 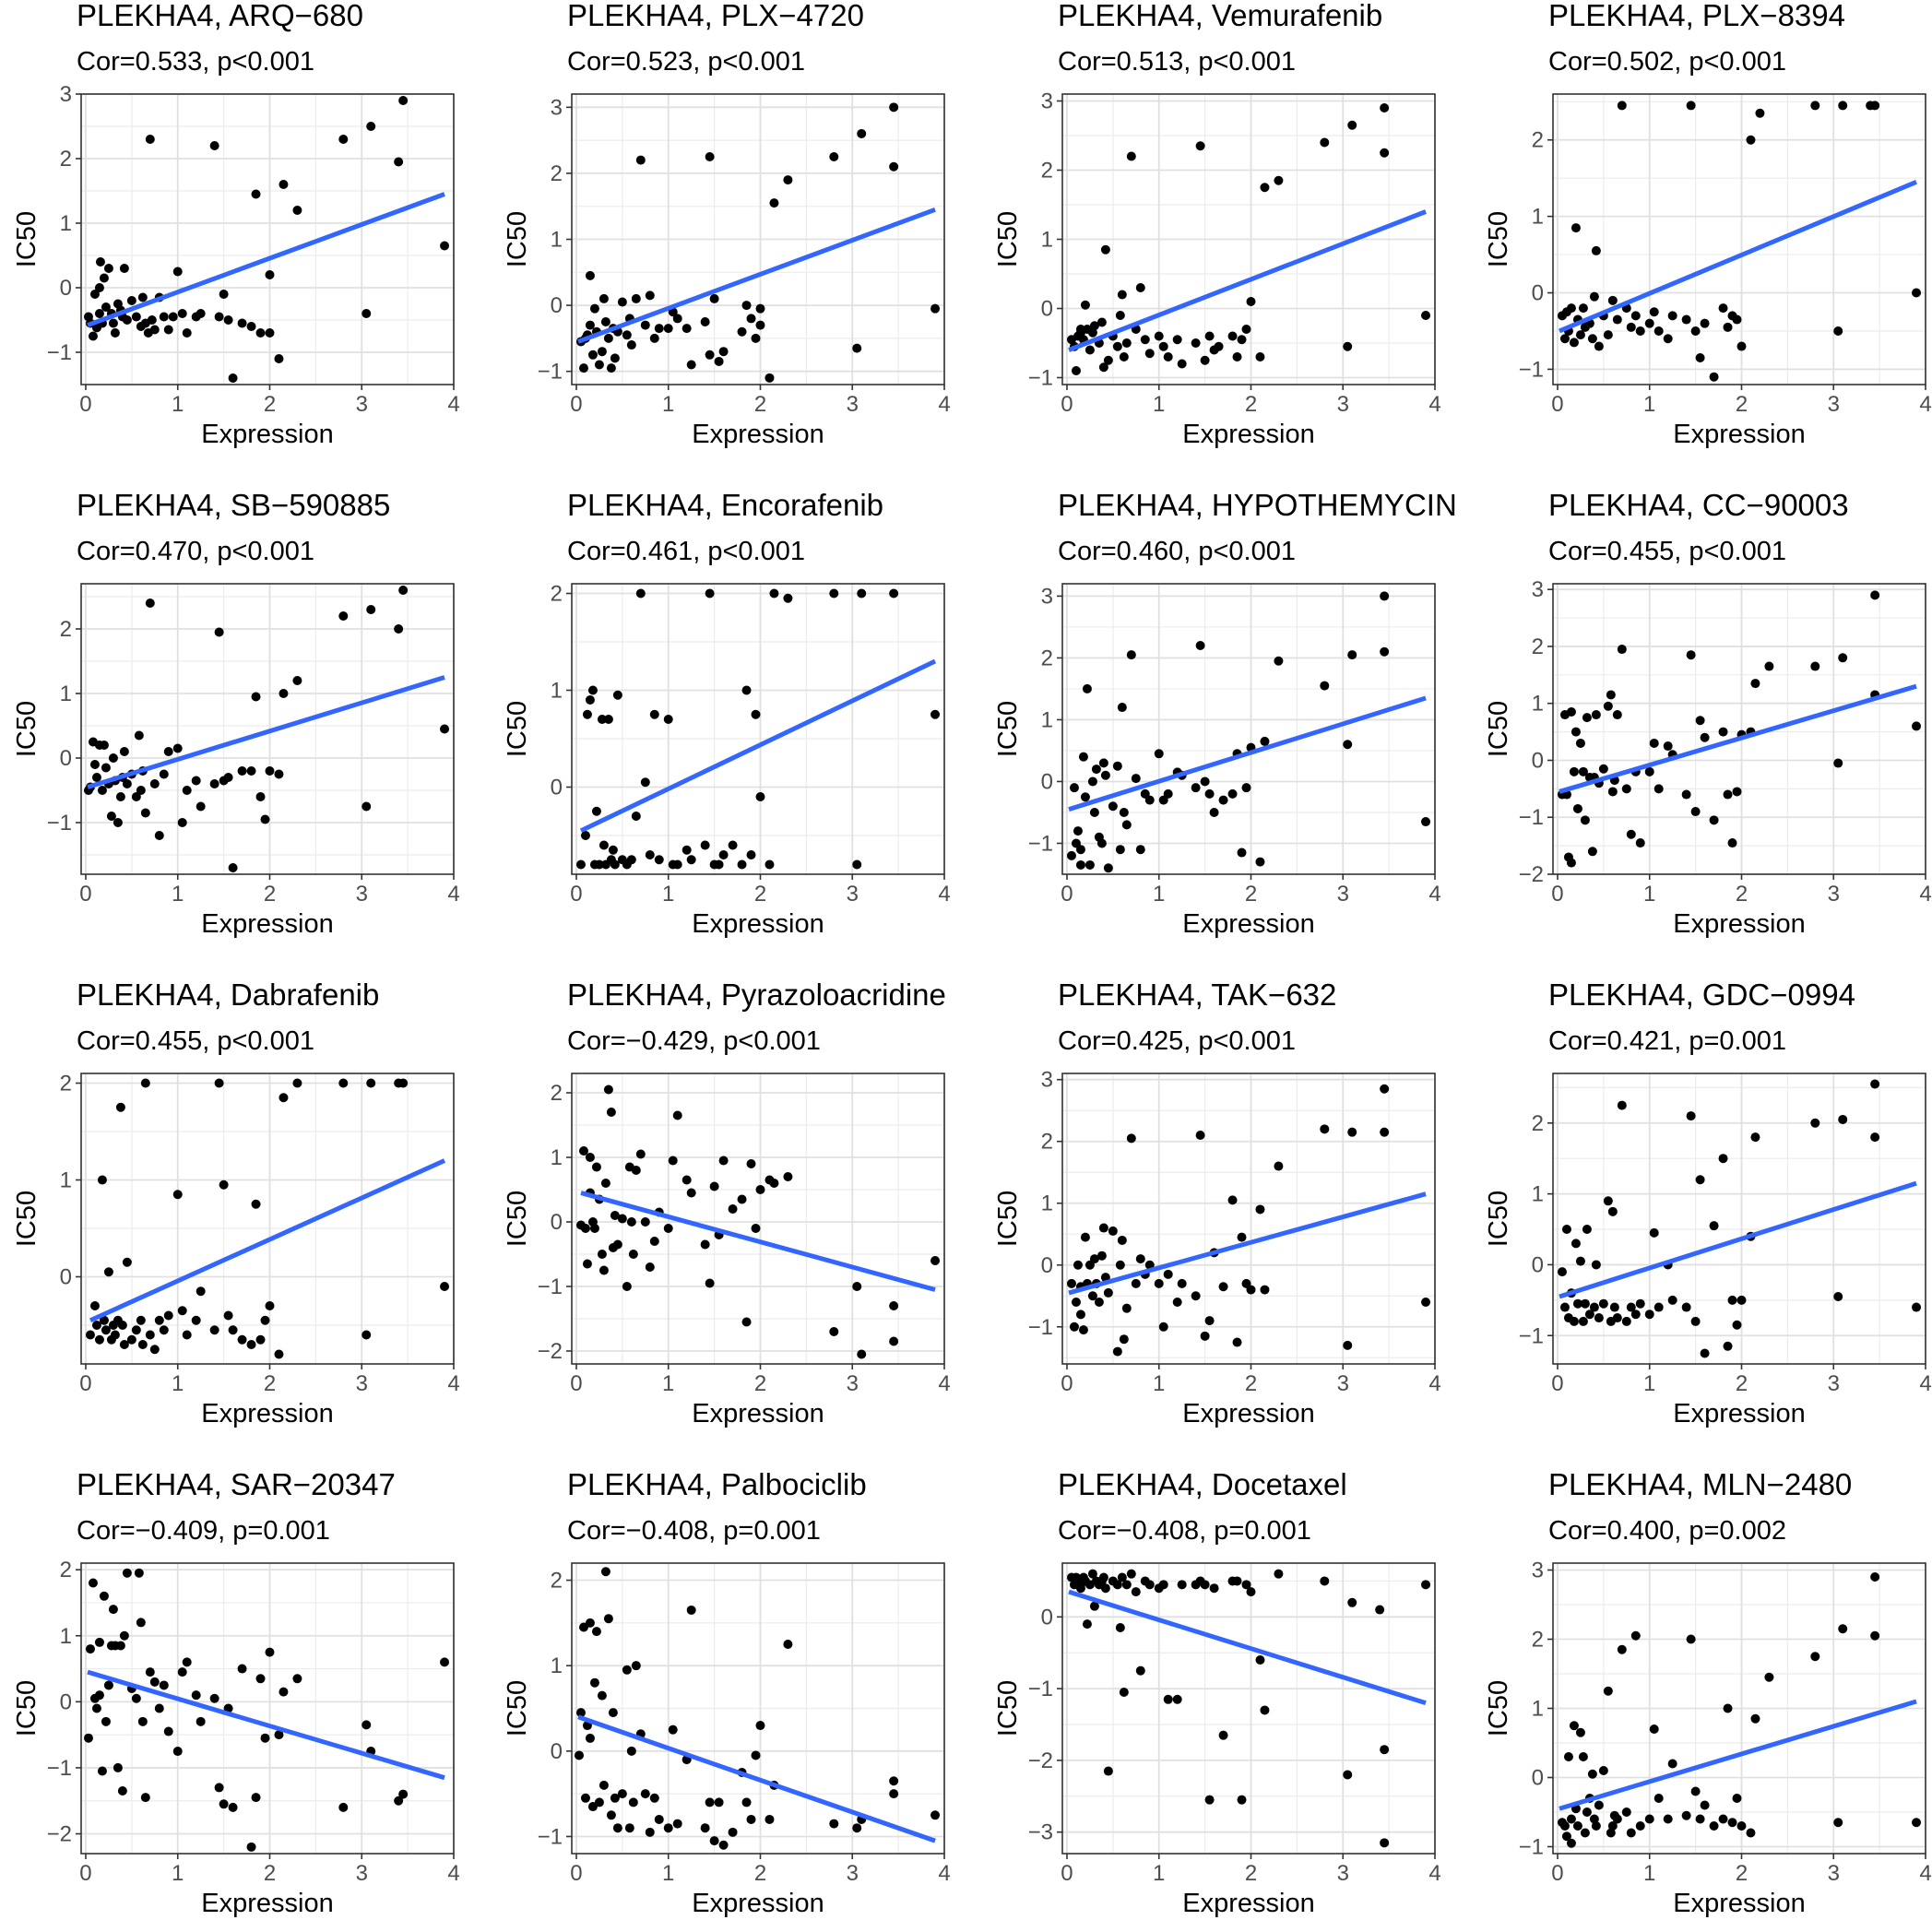 What do you see at coordinates (1159, 404) in the screenshot?
I see `x-tick-label: 1` at bounding box center [1159, 404].